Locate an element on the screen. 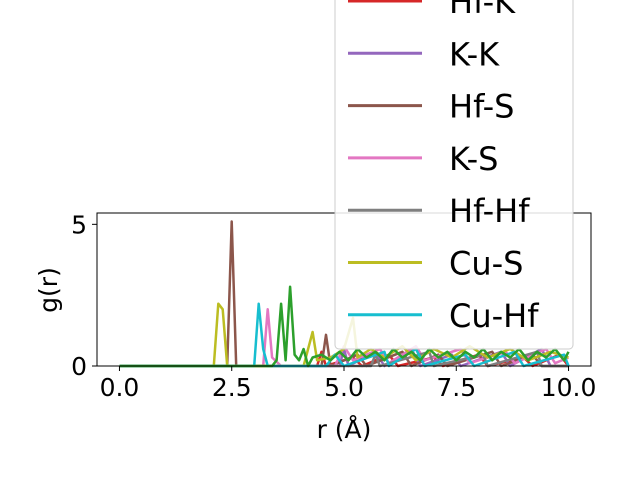 The image size is (640, 480). y-axis-label: g(r) is located at coordinates (48, 290).